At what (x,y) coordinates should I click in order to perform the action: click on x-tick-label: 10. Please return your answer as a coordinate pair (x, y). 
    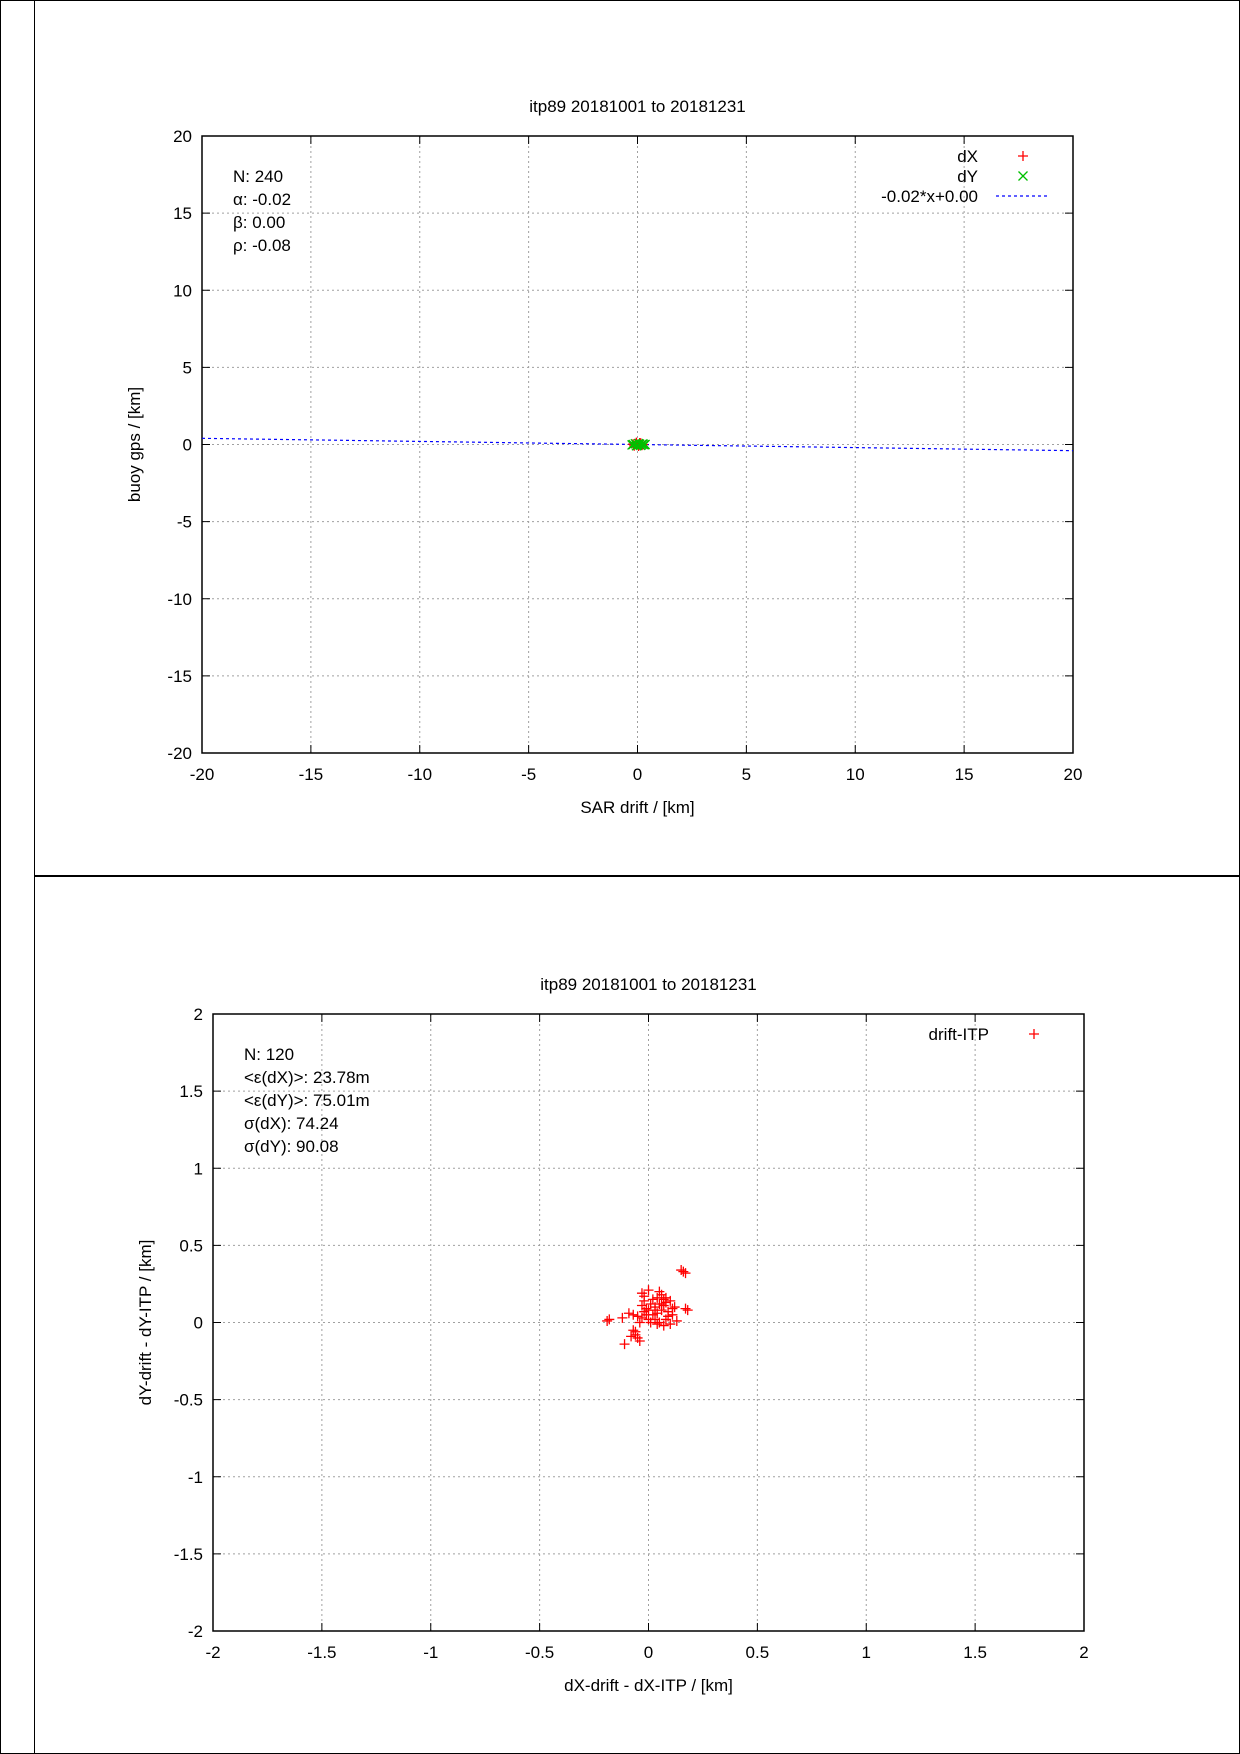
    Looking at the image, I should click on (855, 774).